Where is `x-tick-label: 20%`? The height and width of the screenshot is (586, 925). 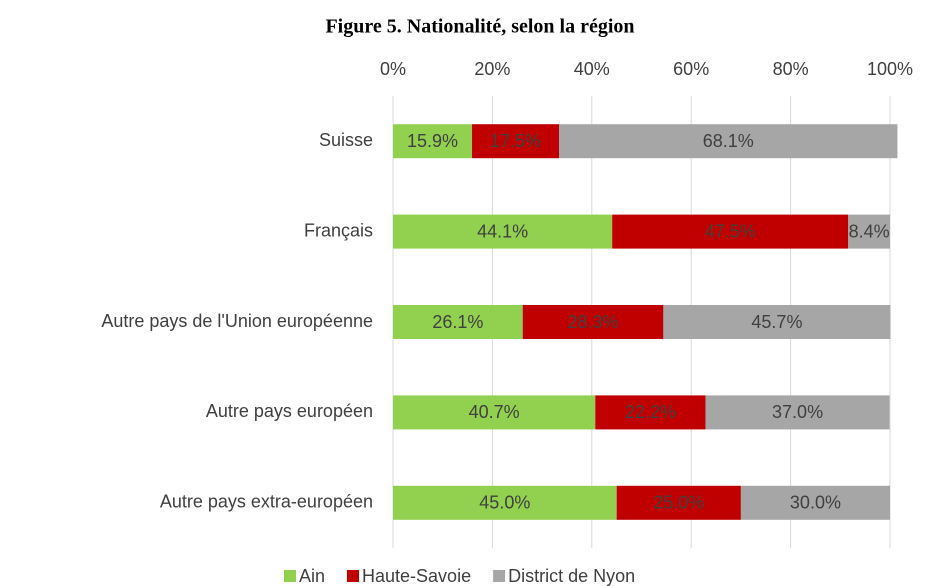 x-tick-label: 20% is located at coordinates (492, 69).